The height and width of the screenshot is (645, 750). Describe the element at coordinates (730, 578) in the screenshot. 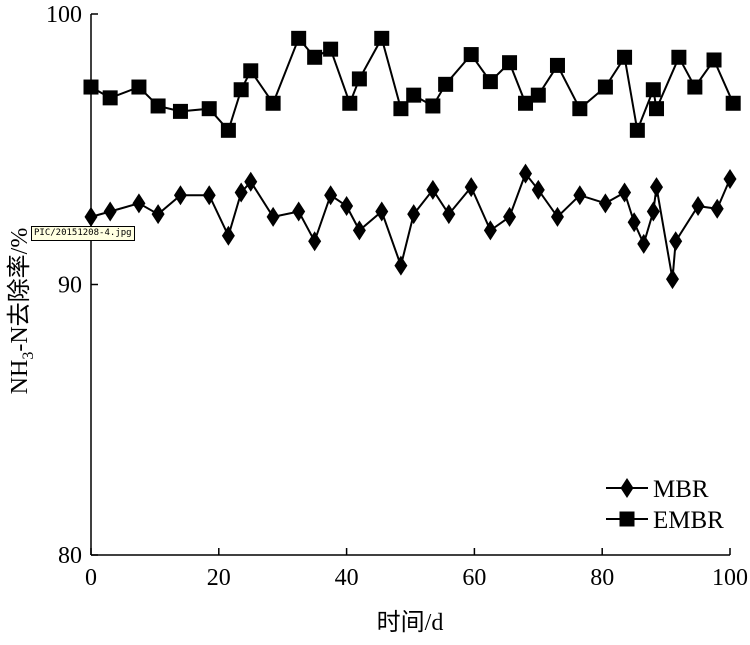

I see `x-tick-label-100: 100` at that location.